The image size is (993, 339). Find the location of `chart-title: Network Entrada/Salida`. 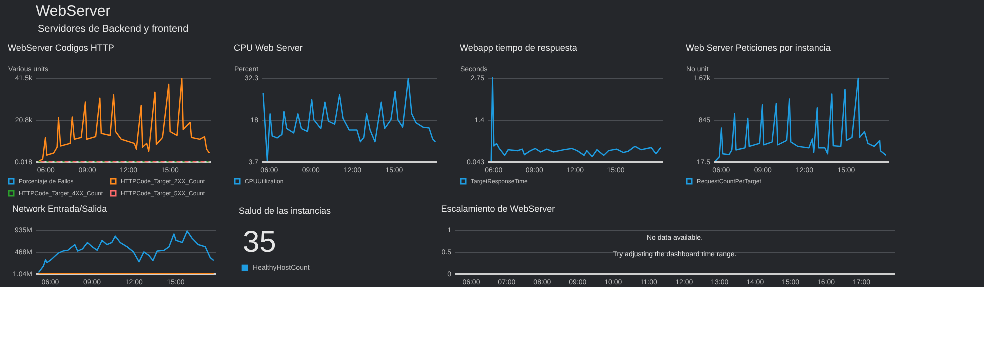

chart-title: Network Entrada/Salida is located at coordinates (60, 209).